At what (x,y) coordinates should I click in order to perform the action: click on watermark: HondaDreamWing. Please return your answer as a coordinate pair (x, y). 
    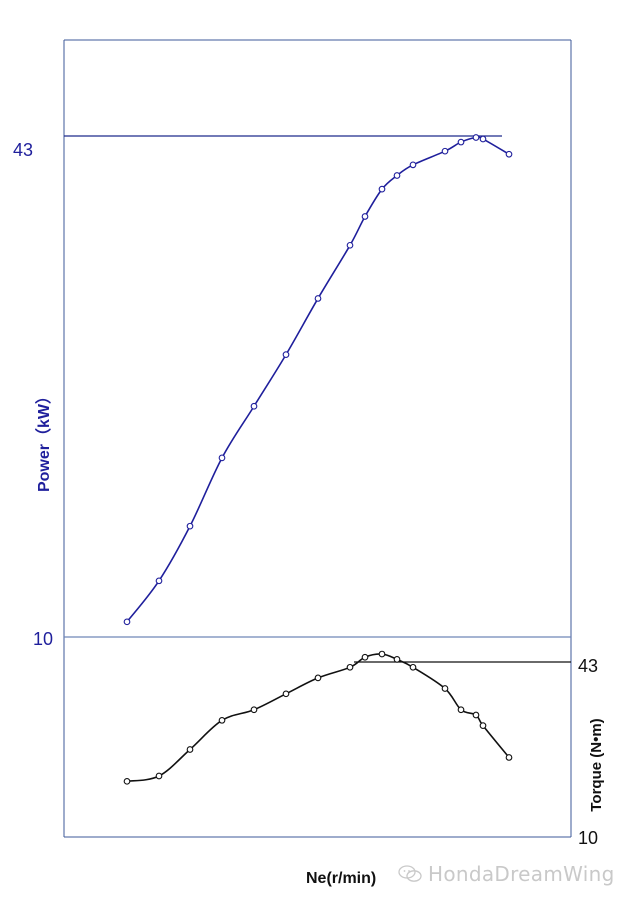
    Looking at the image, I should click on (506, 874).